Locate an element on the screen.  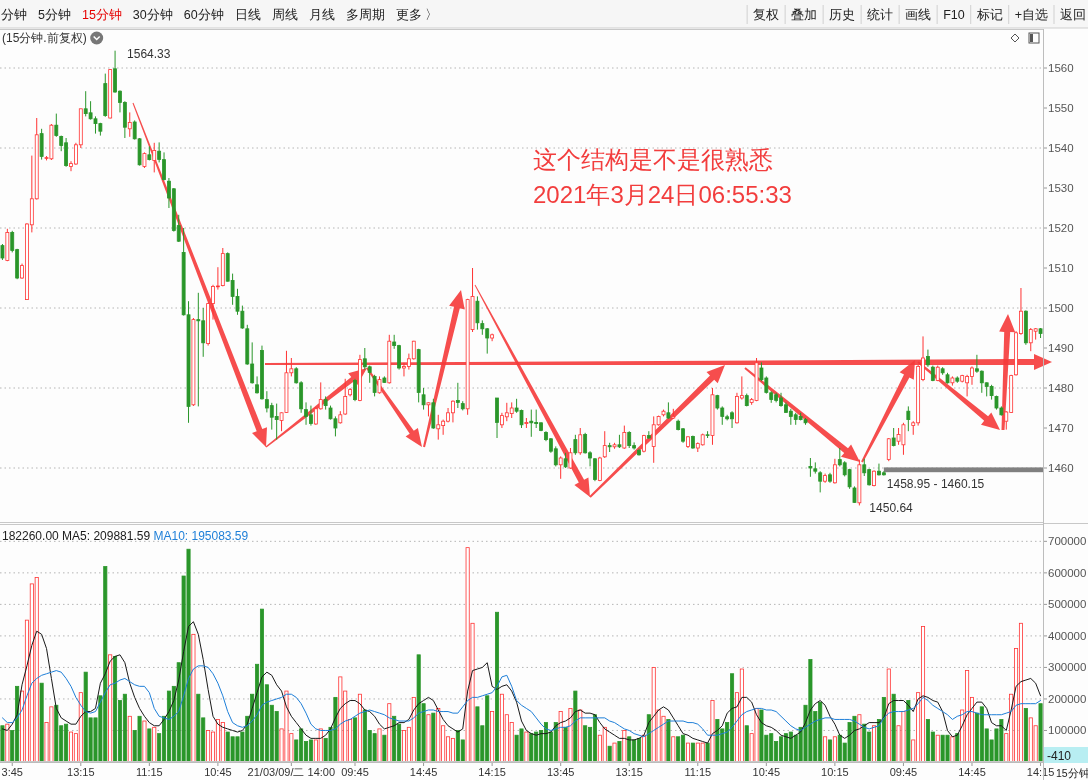
text: MA5: 209881.59 is located at coordinates (106, 536).